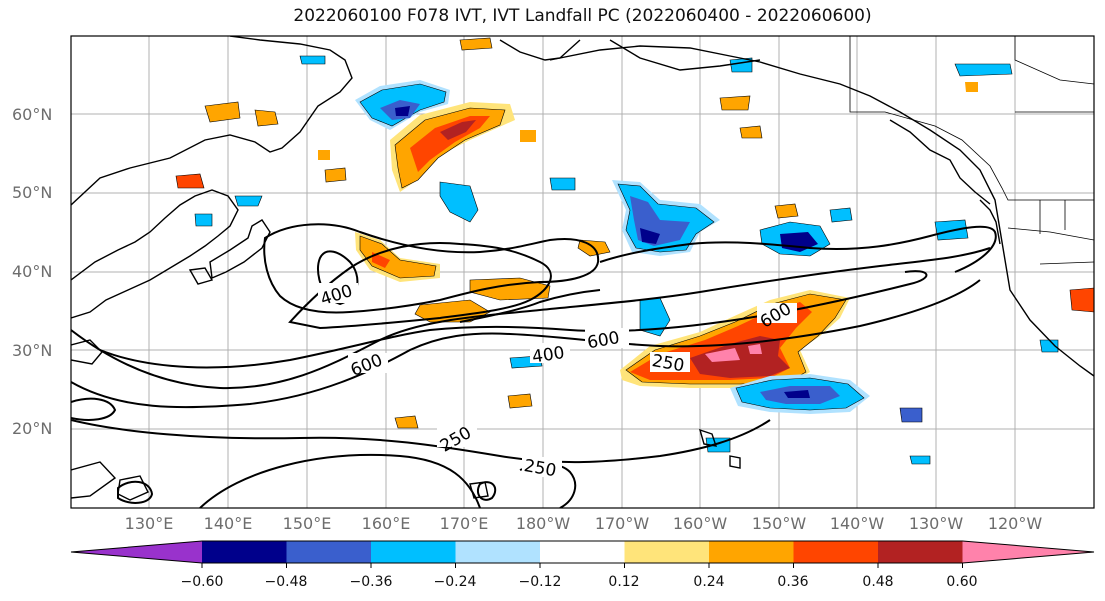  Describe the element at coordinates (32, 350) in the screenshot. I see `lat-label-30n: 30°N` at that location.